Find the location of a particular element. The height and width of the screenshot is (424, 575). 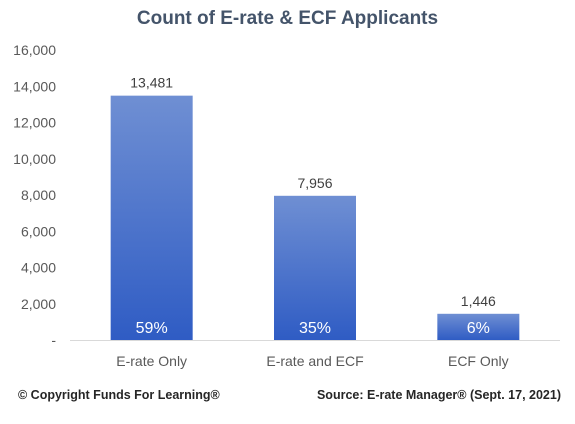

bar-value-label: 13,481 is located at coordinates (151, 83).